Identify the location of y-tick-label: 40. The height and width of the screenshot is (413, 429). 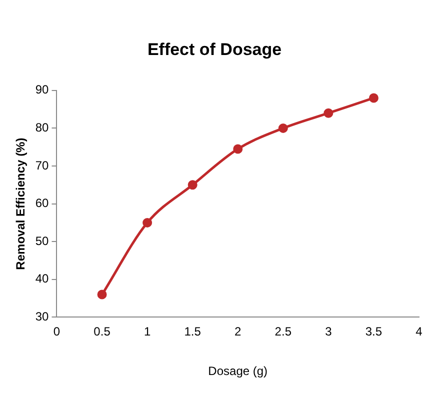
(42, 279).